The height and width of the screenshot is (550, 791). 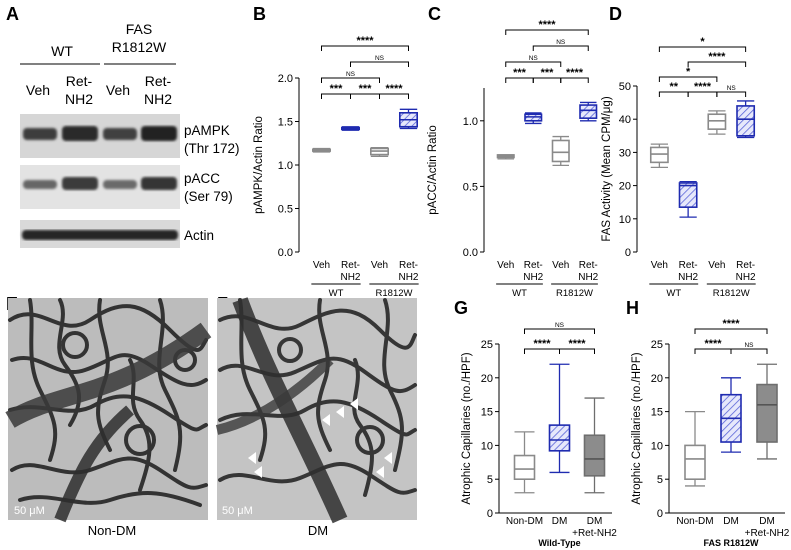 What do you see at coordinates (336, 293) in the screenshot?
I see `group-label: WT` at bounding box center [336, 293].